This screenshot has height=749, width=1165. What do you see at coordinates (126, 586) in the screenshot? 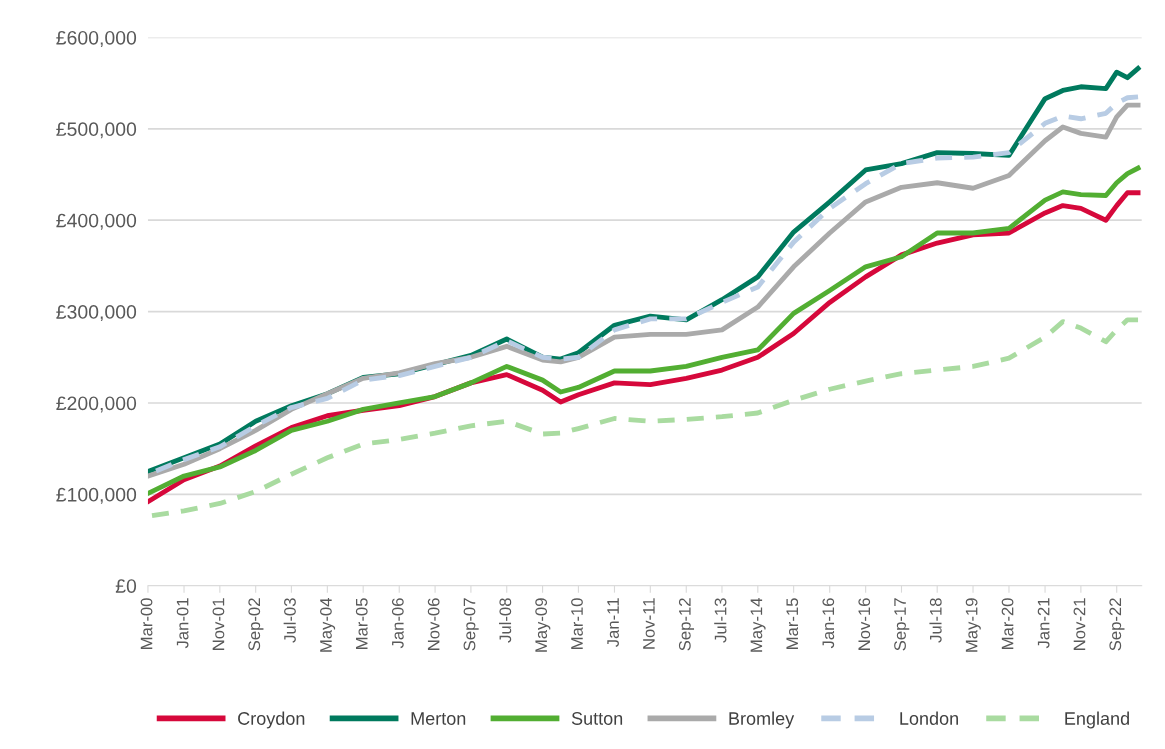
I see `y-tick-label: £0` at bounding box center [126, 586].